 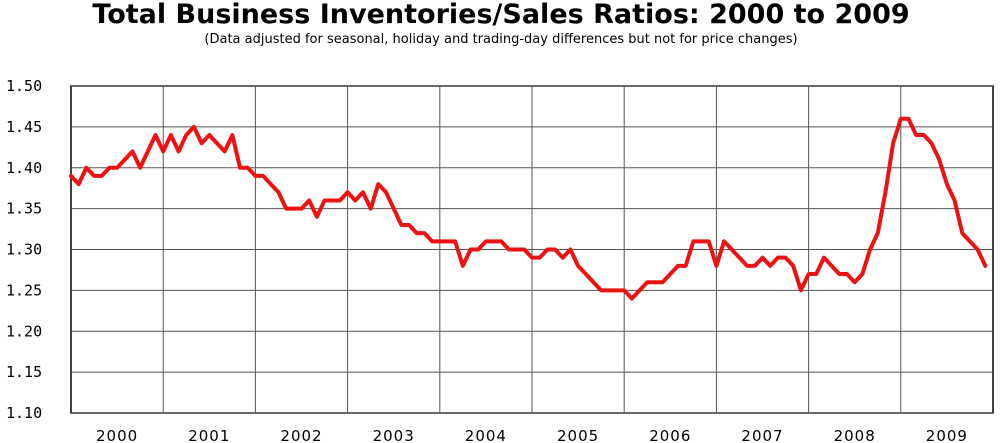 What do you see at coordinates (532, 435) in the screenshot?
I see `x-axis-ticks: 2000 2001 2002 2003 2004 2005 2006 2007 2008 2009` at bounding box center [532, 435].